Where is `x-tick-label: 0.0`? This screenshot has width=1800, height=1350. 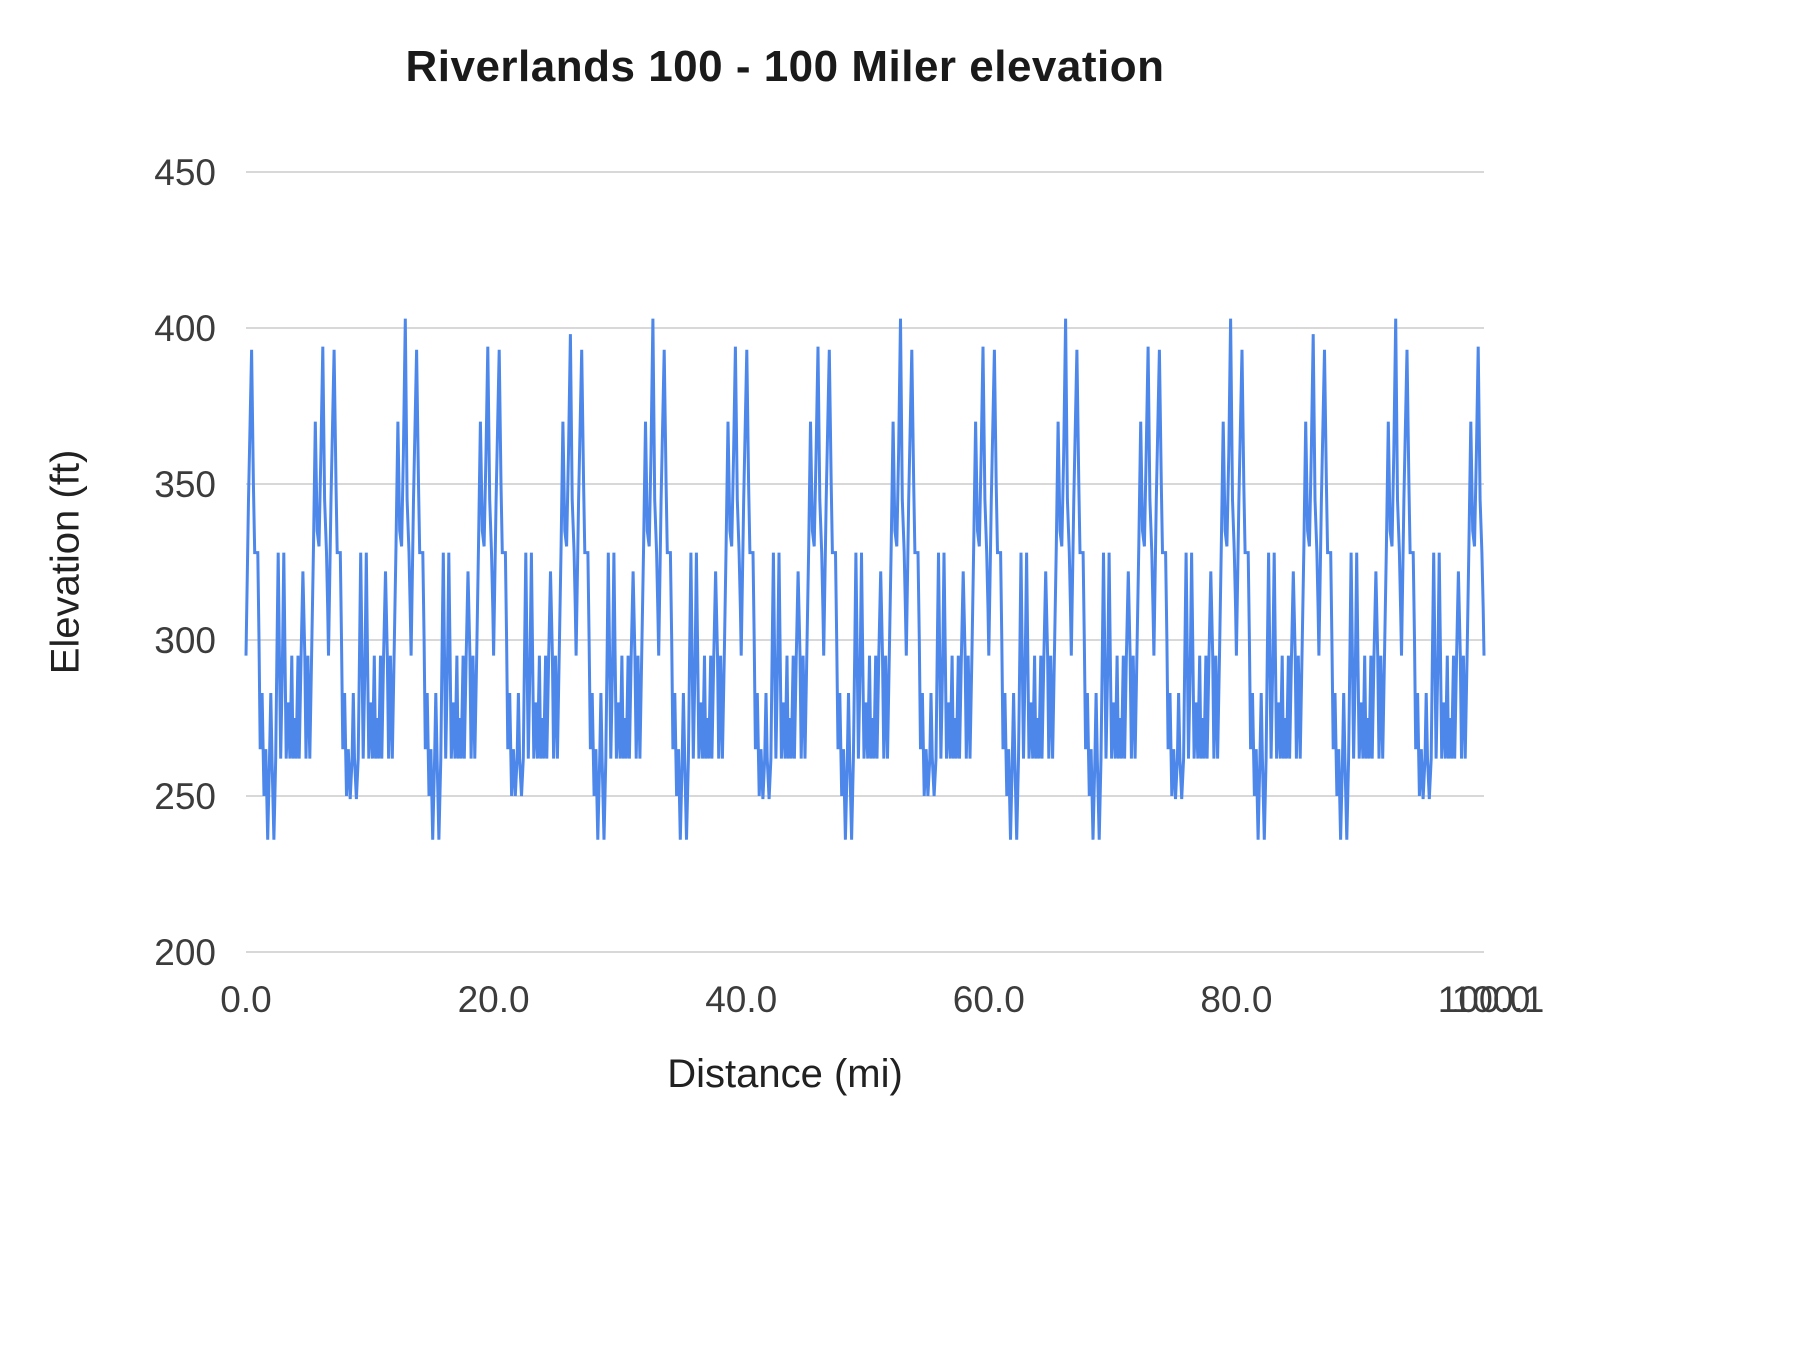
x-tick-label: 0.0 is located at coordinates (245, 999).